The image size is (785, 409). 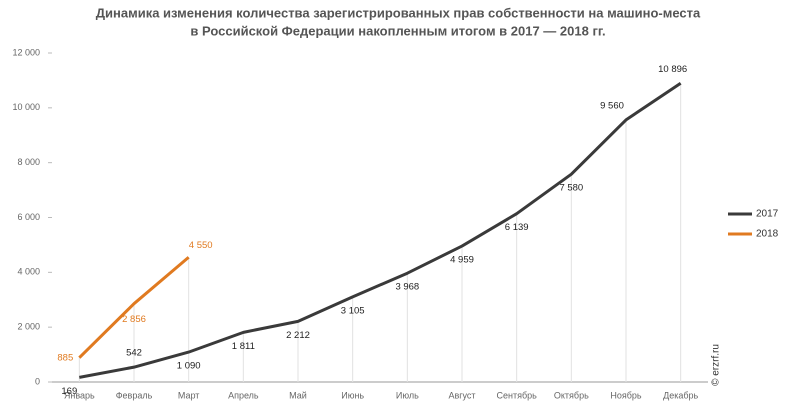 I want to click on y-tick-label: 0, so click(x=37, y=381).